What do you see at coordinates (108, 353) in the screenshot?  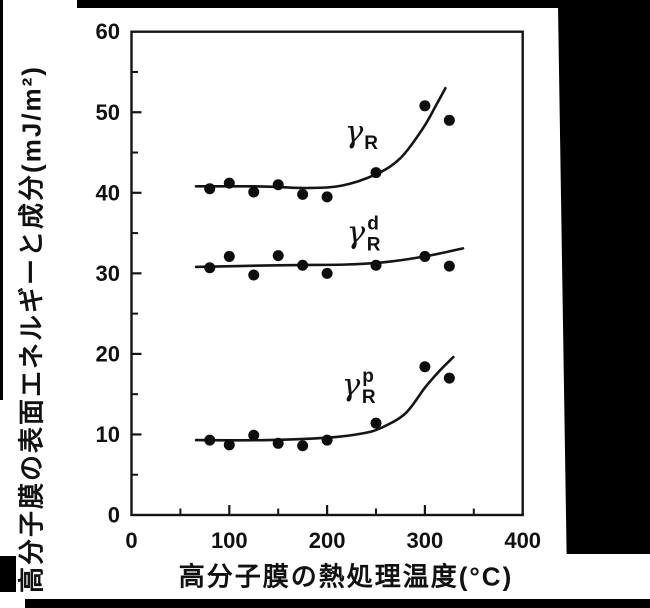 I see `y-tick-label: 20` at bounding box center [108, 353].